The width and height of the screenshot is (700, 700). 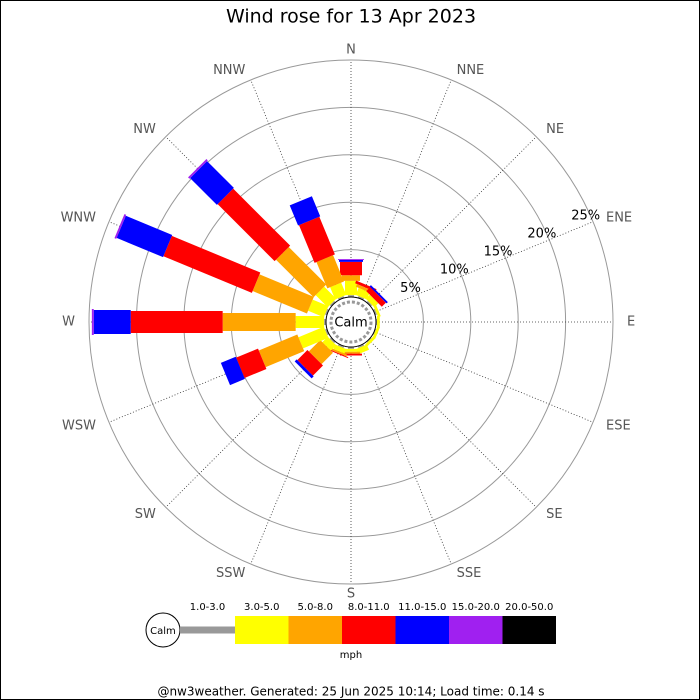 I want to click on direction-label: NNE, so click(x=471, y=70).